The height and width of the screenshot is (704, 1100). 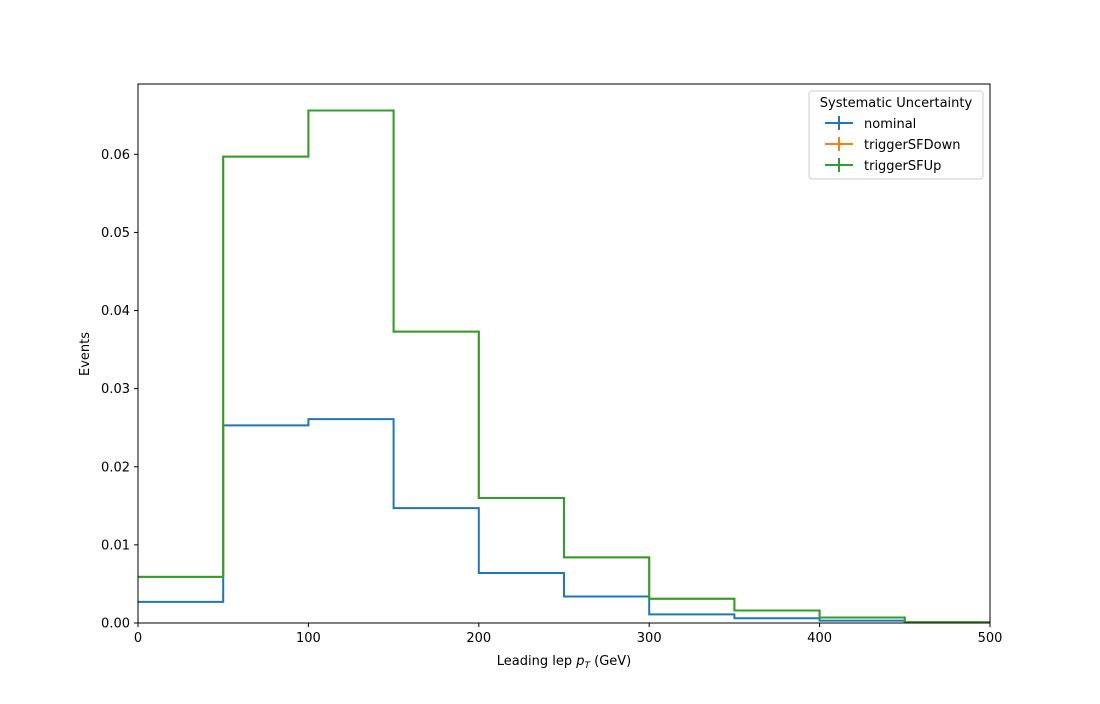 What do you see at coordinates (990, 638) in the screenshot?
I see `x-tick-label: 500` at bounding box center [990, 638].